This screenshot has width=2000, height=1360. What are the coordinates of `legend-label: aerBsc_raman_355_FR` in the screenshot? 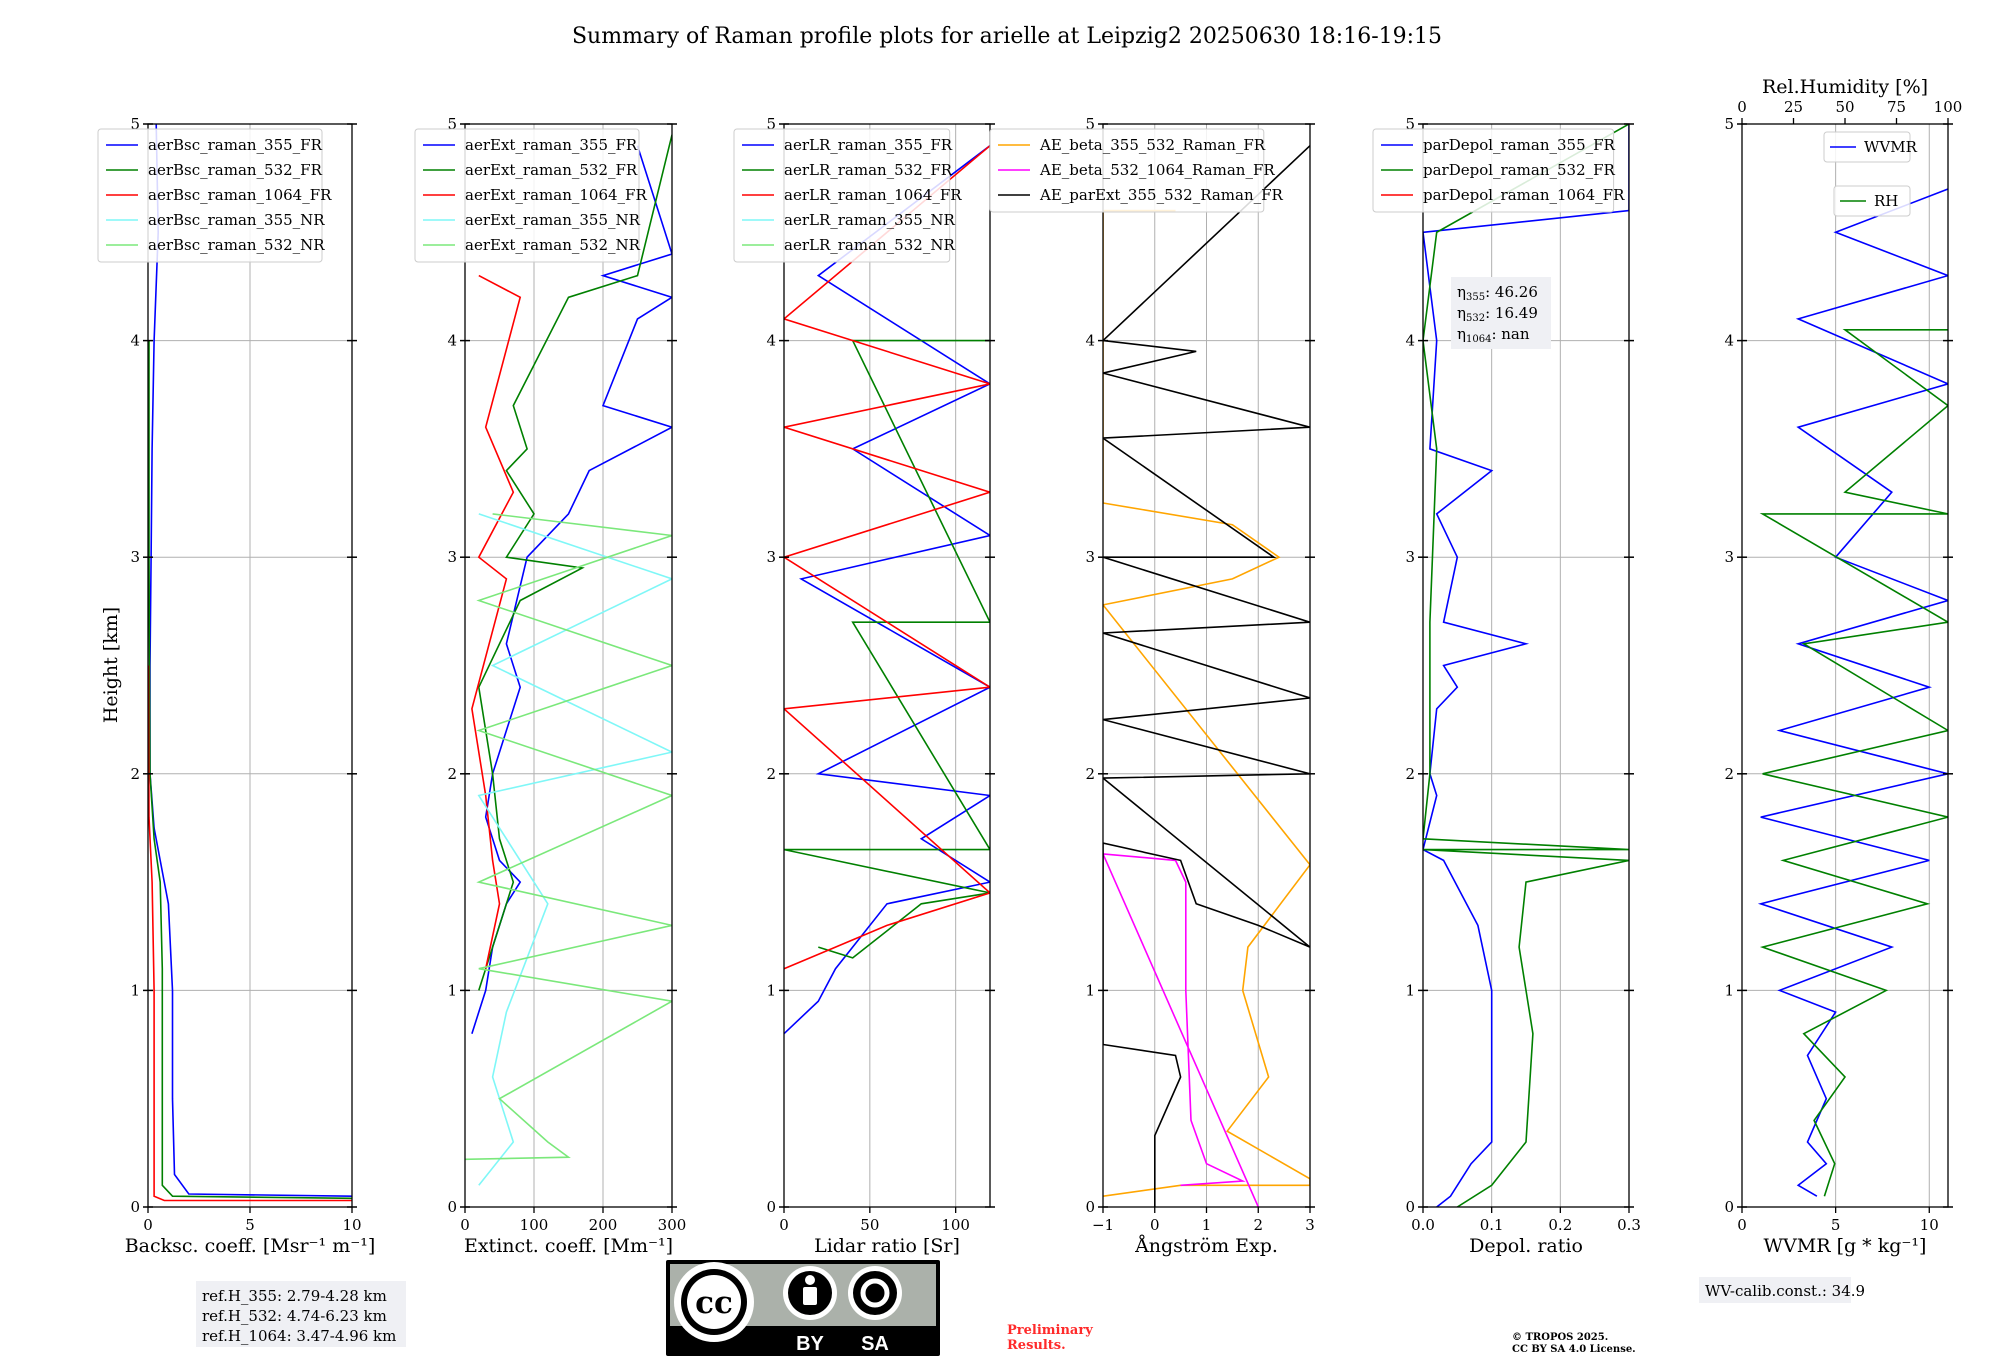 It's located at (235, 145).